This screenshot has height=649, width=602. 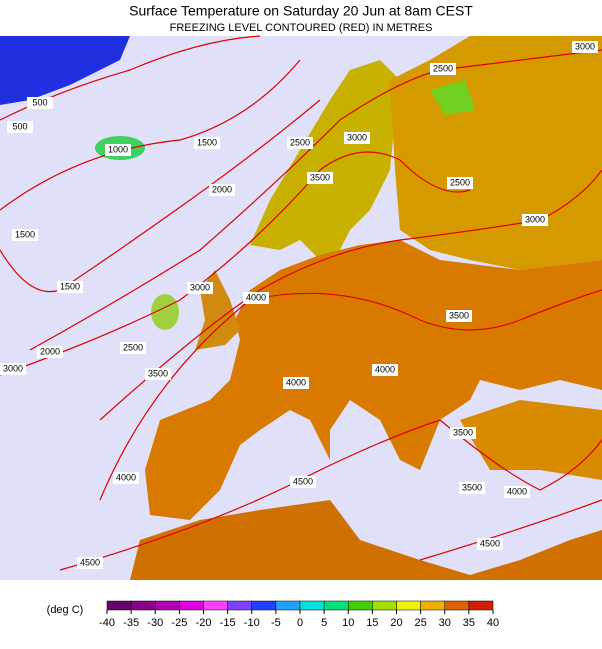 I want to click on scandinavia, so click(x=325, y=160).